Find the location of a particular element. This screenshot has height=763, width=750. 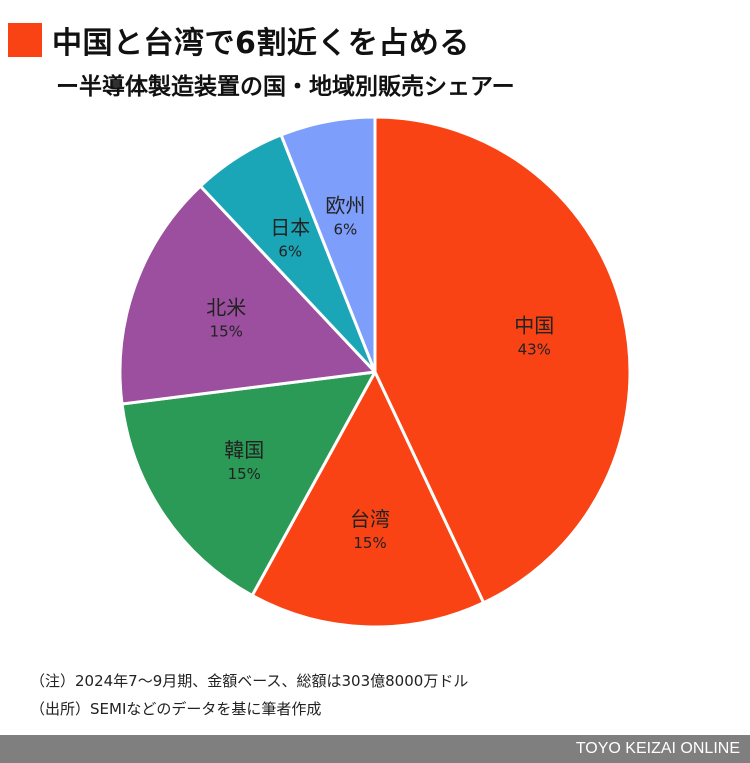

slice-label: 韓国 is located at coordinates (244, 450).